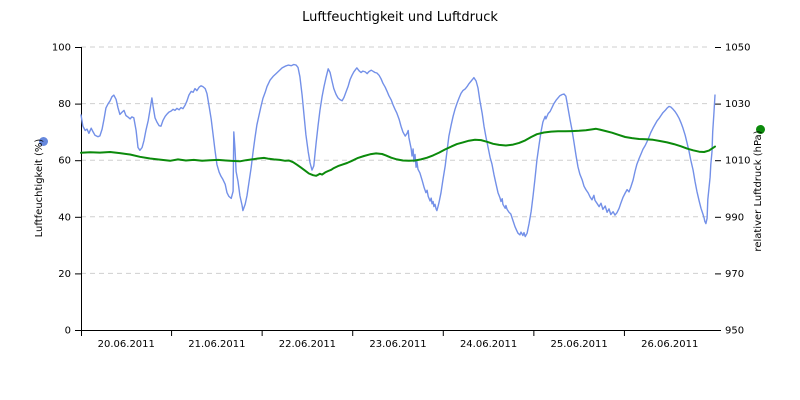 This screenshot has width=800, height=400. I want to click on x-tick-label: 22.06.2011, so click(307, 344).